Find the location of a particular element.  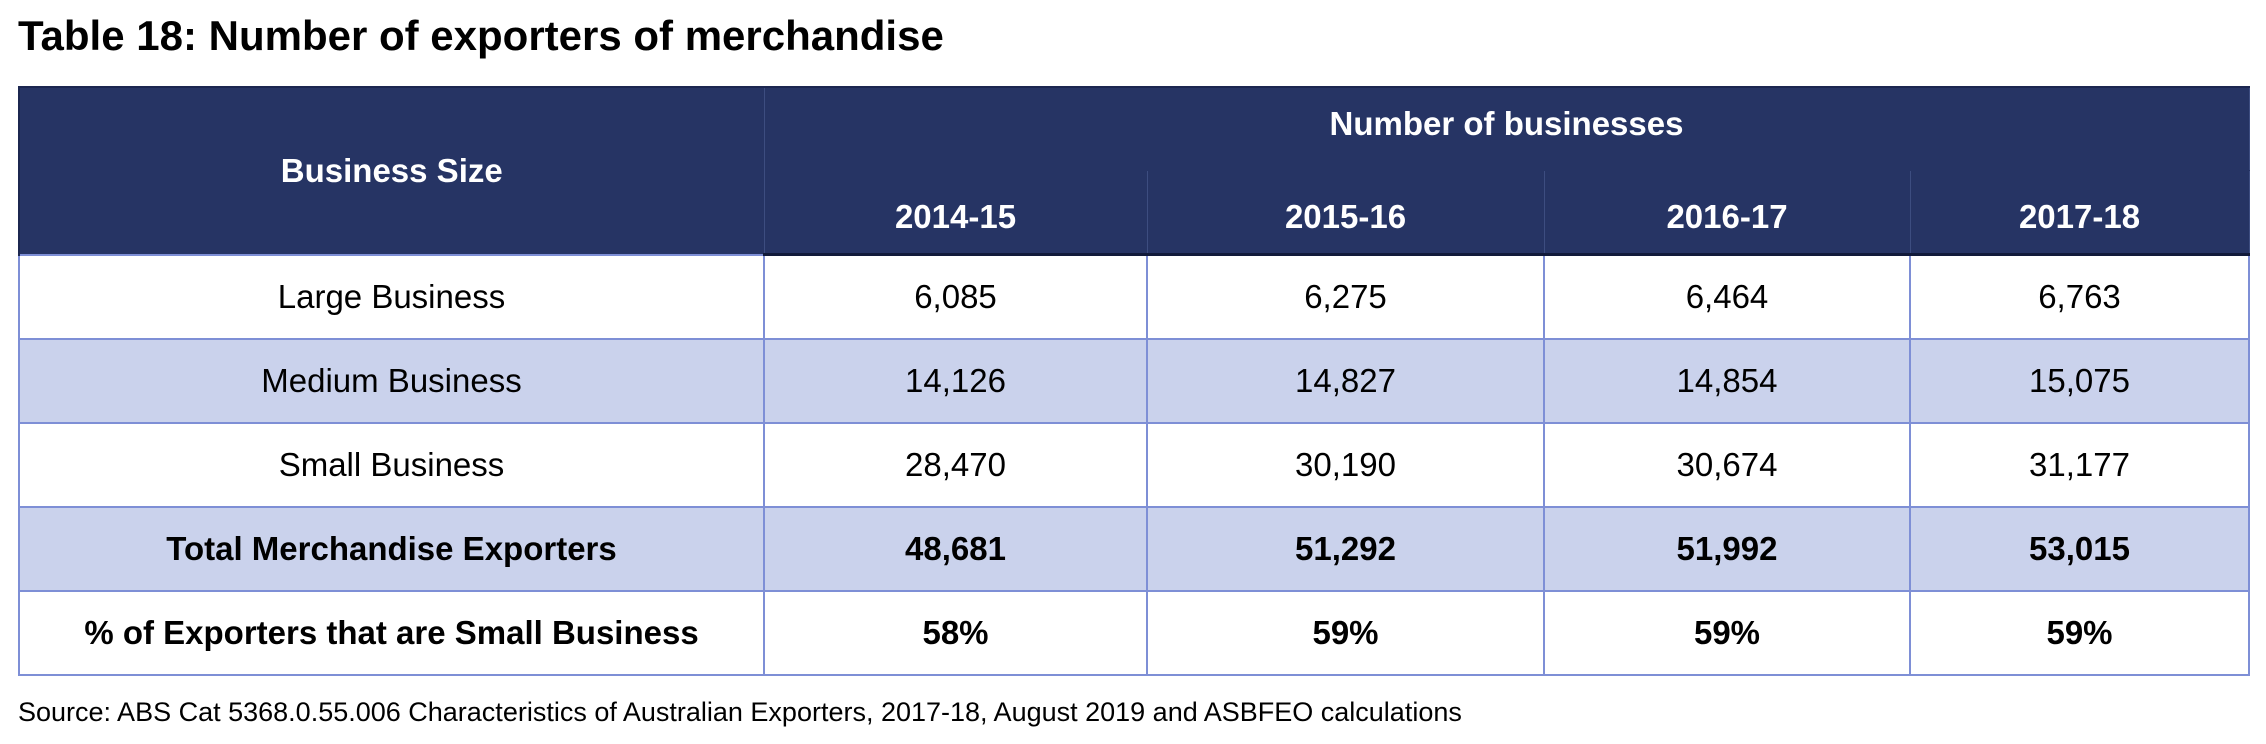

business-size-header: Business Size is located at coordinates (391, 170).